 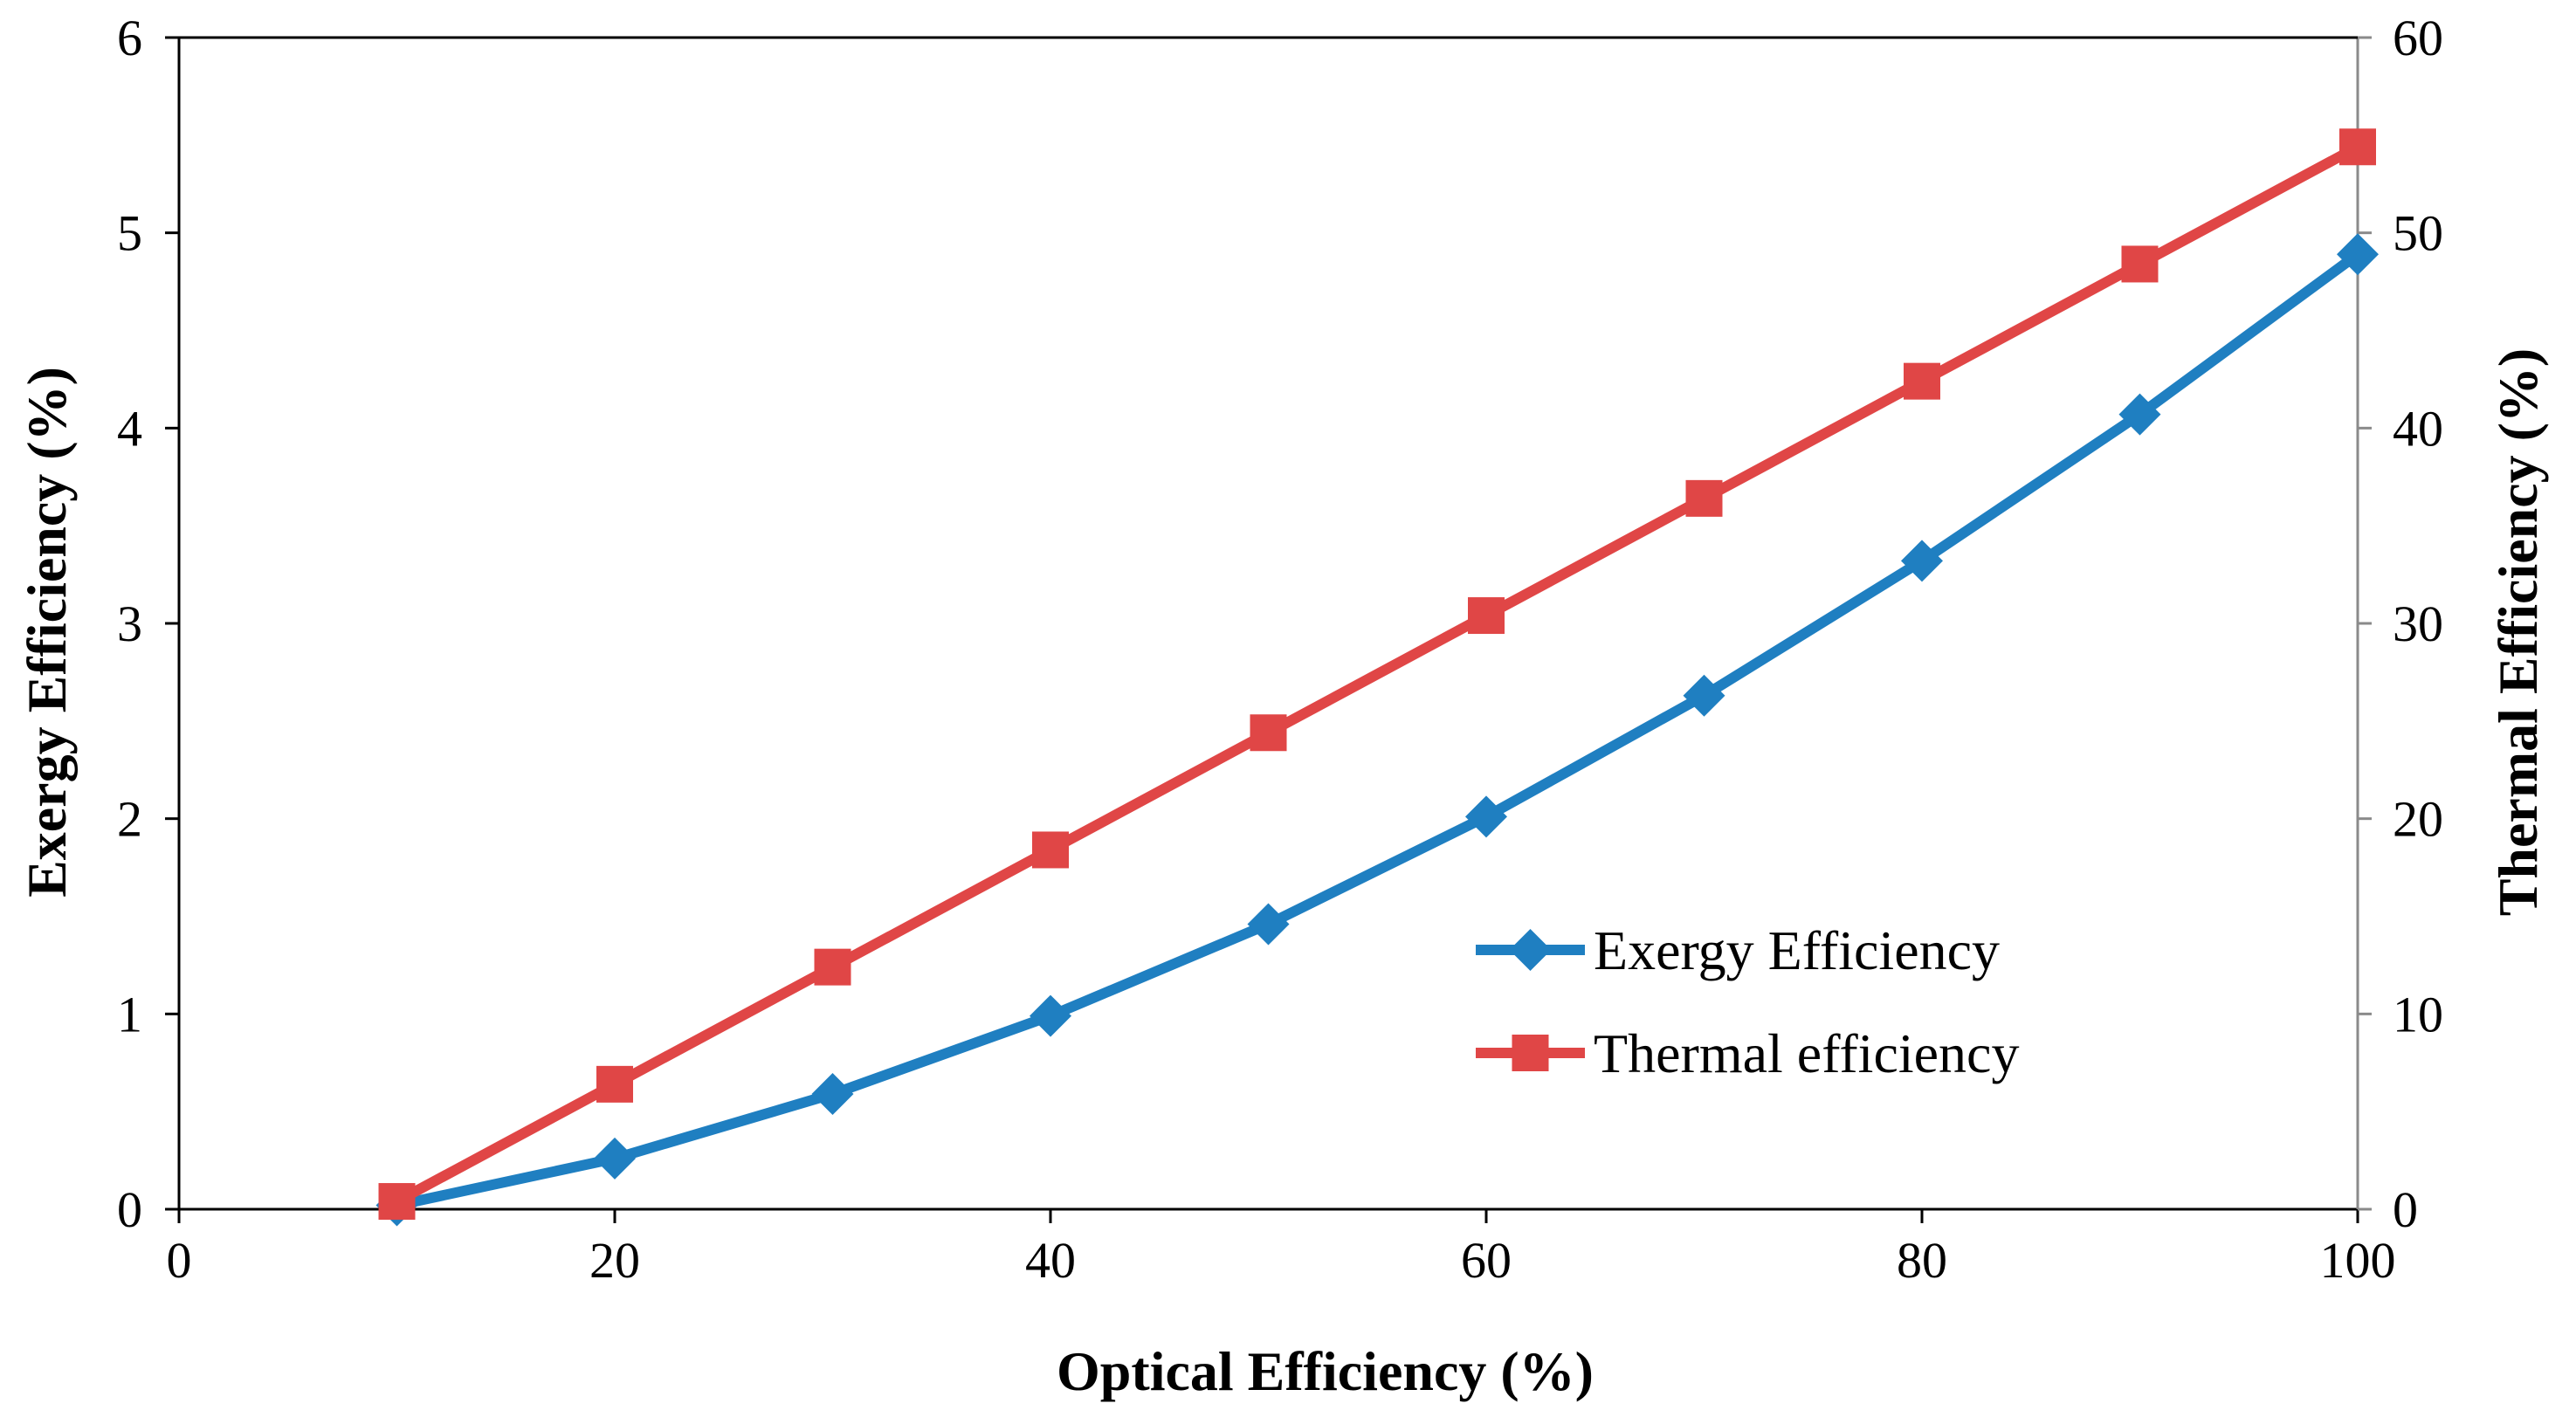 I want to click on left-y-tick-label: 4, so click(x=129, y=428).